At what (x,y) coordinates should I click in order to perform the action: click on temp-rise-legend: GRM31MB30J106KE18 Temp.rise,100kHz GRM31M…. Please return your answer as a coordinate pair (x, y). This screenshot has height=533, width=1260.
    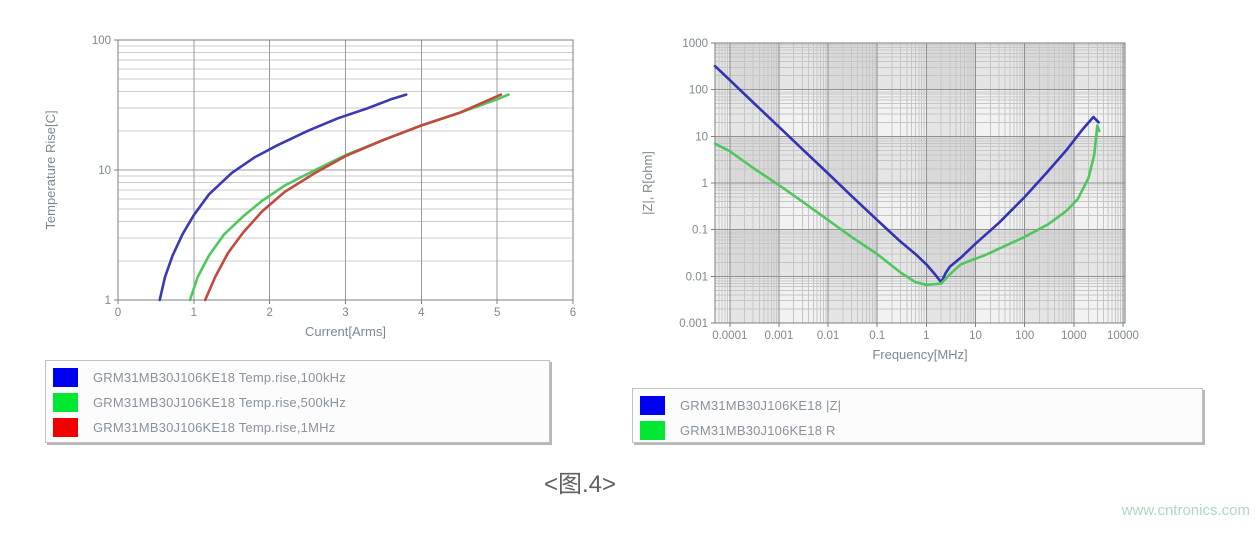
    Looking at the image, I should click on (297, 401).